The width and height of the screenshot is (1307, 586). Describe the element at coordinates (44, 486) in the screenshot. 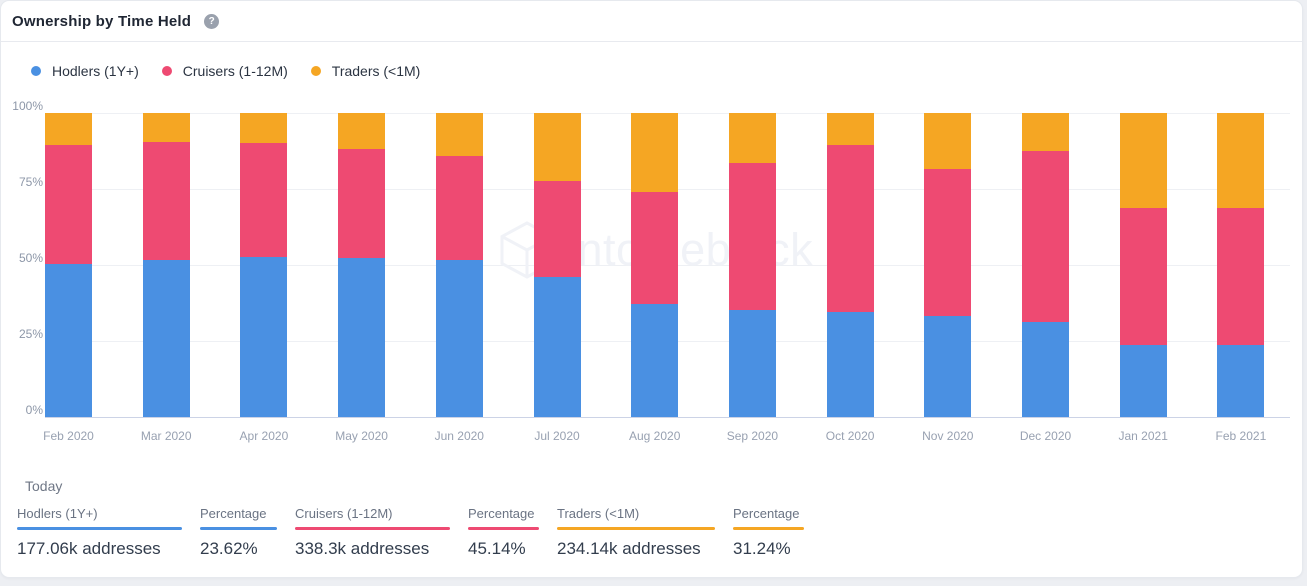

I see `today-label: Today` at that location.